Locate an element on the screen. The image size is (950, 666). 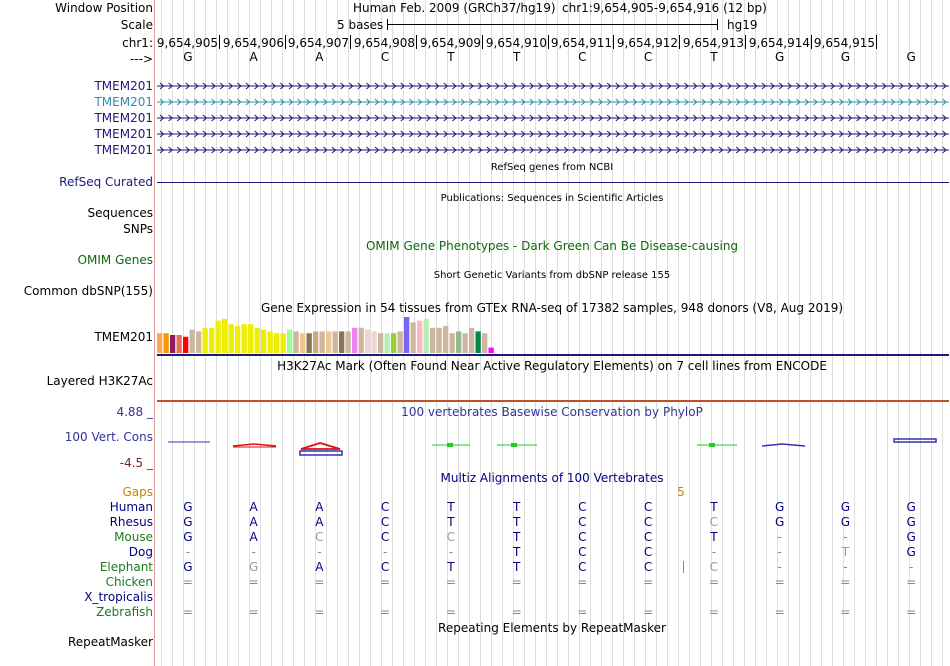
reference-base: C is located at coordinates (648, 57).